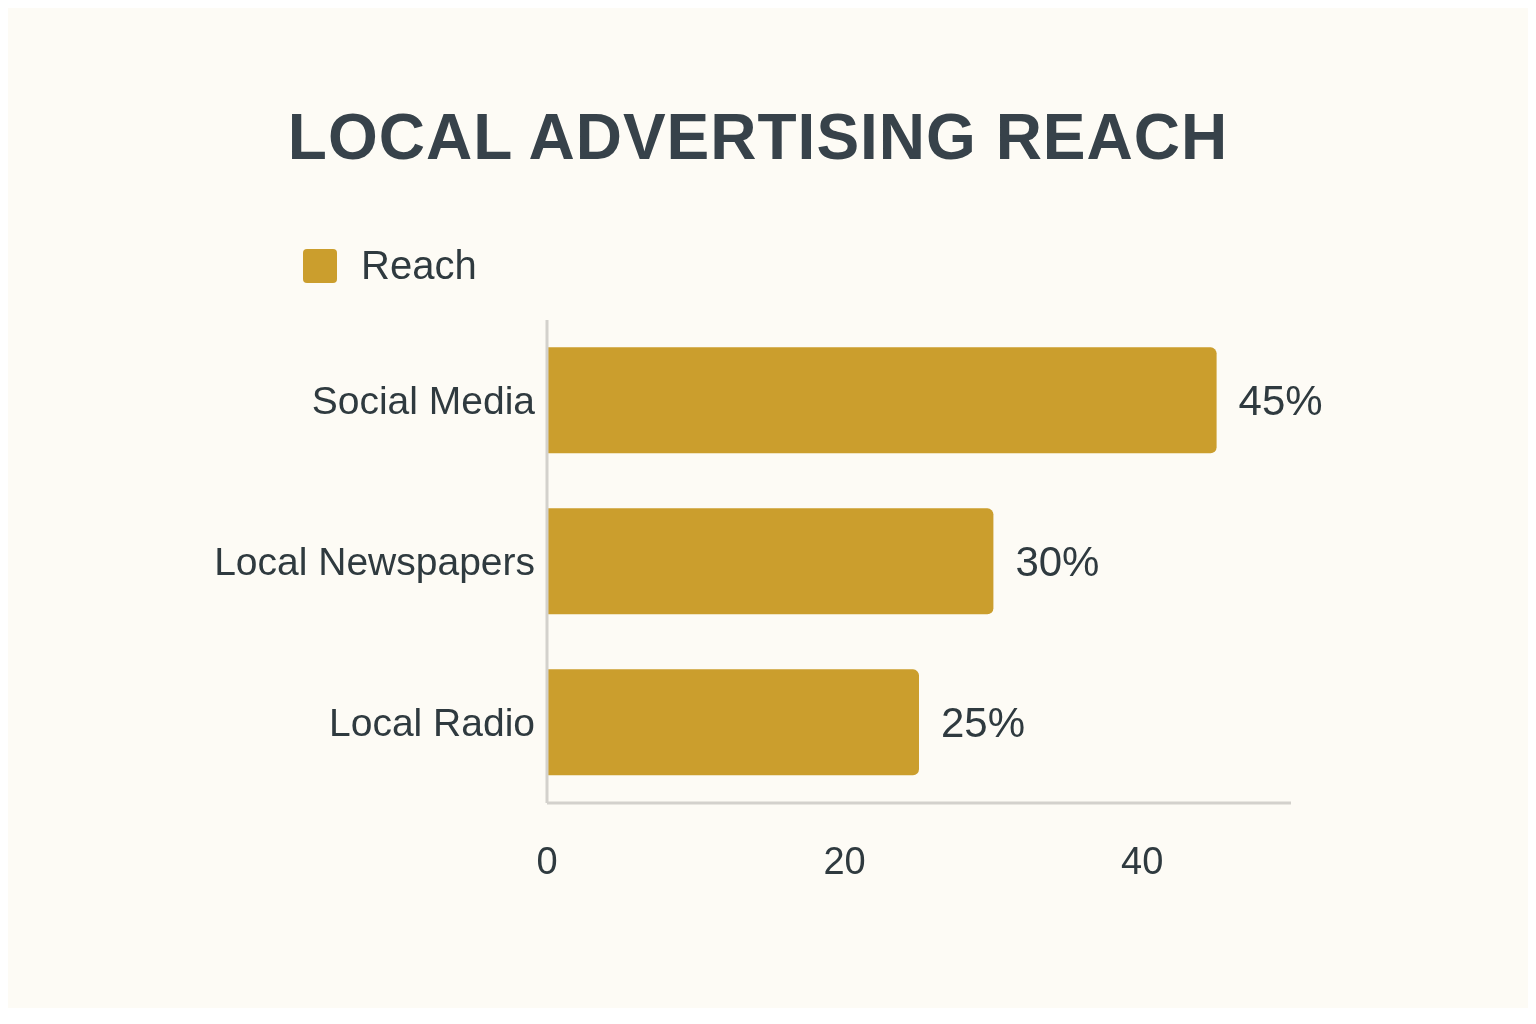 The height and width of the screenshot is (1024, 1536). What do you see at coordinates (844, 860) in the screenshot?
I see `x-tick-label: 20` at bounding box center [844, 860].